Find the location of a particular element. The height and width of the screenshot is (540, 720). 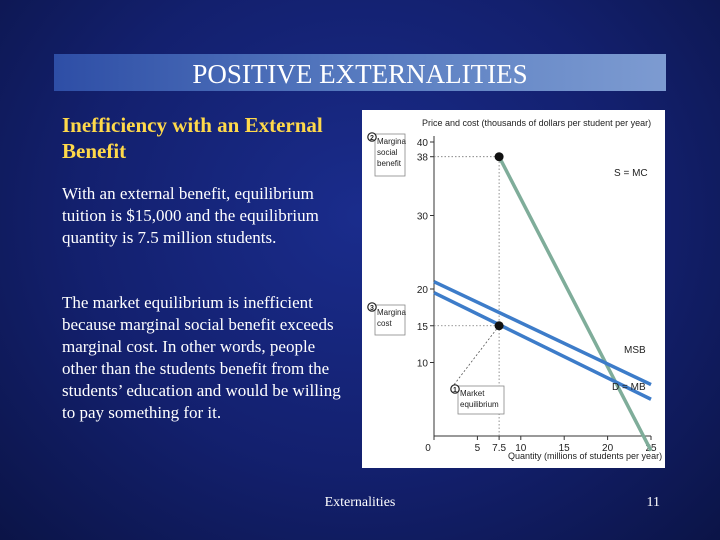

annotation-text-2-1: social is located at coordinates (387, 152).